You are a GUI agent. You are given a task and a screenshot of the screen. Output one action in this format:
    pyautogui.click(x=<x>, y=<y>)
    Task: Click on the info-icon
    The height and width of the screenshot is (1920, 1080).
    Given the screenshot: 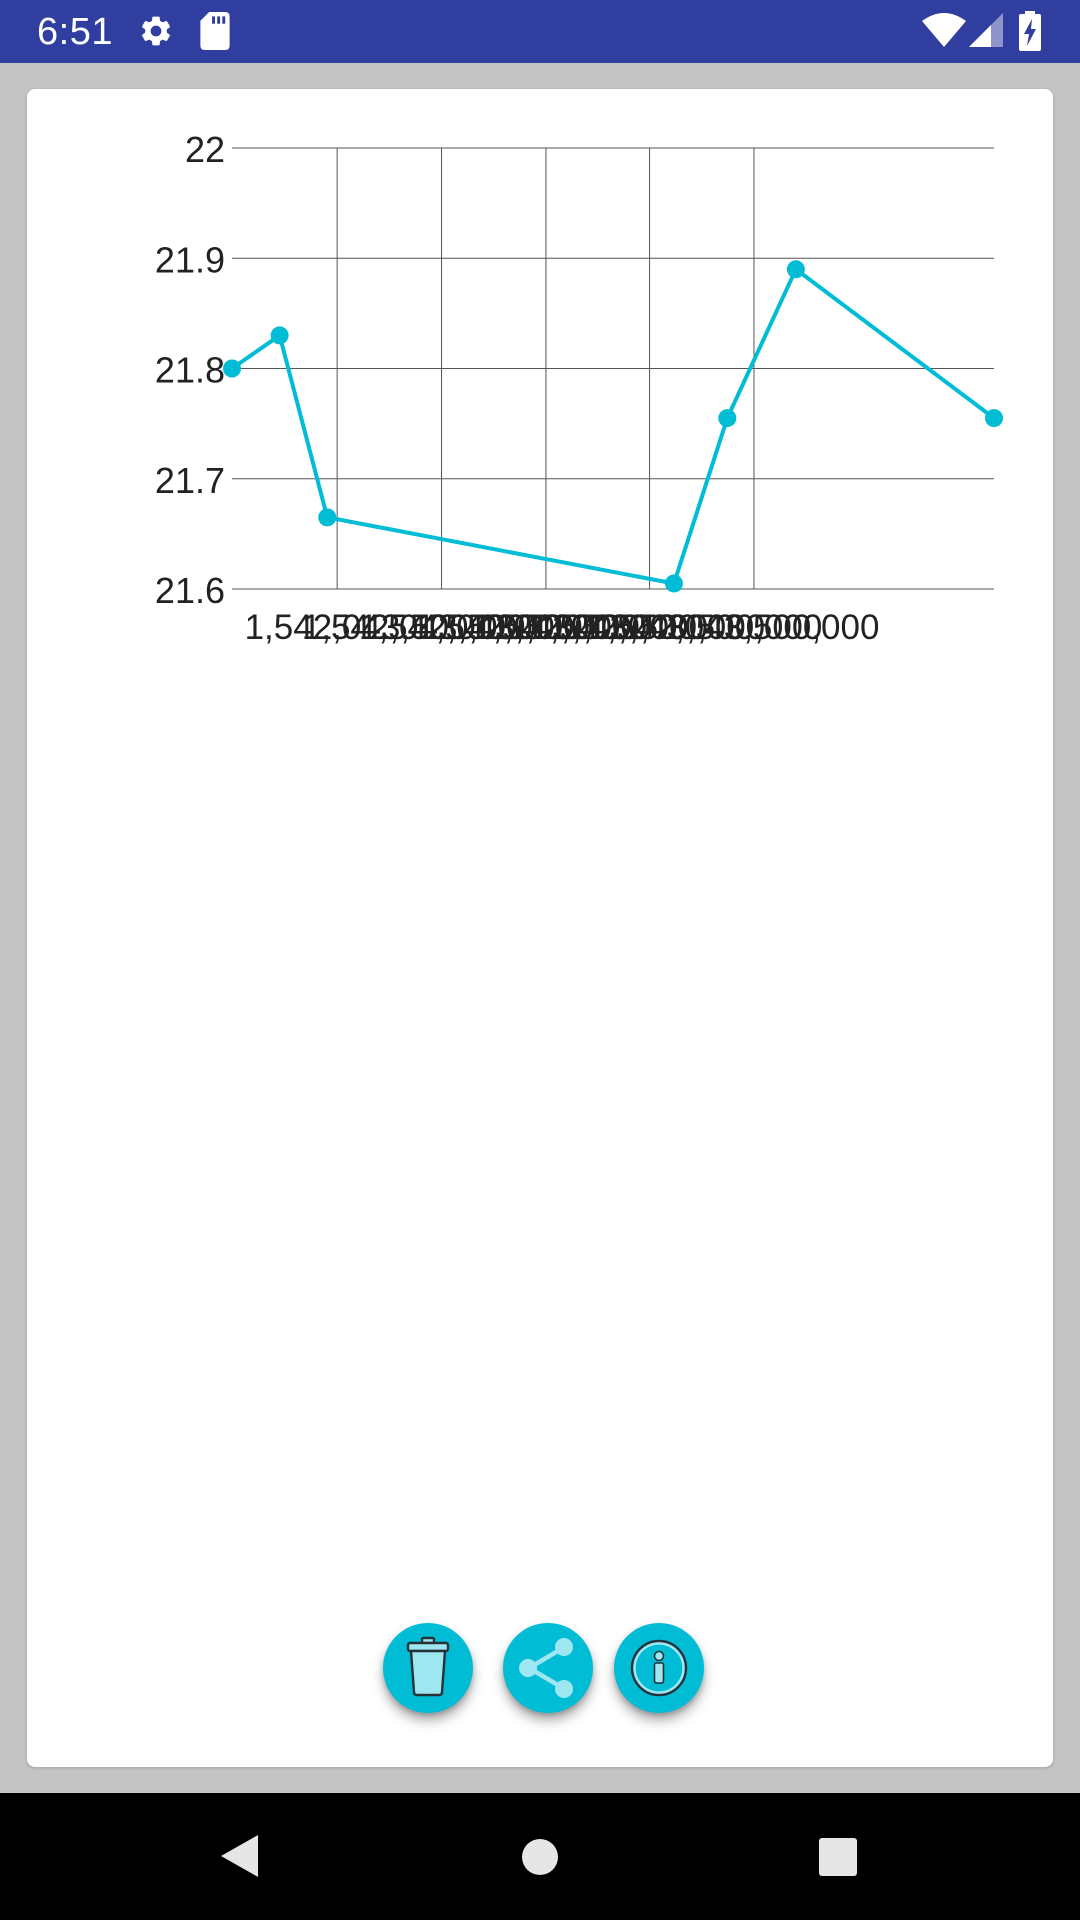 What is the action you would take?
    pyautogui.click(x=659, y=1668)
    